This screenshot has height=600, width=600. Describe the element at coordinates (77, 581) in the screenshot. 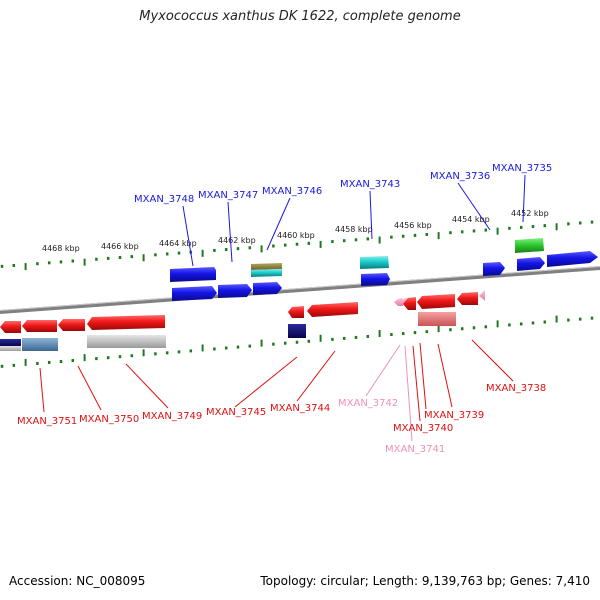

I see `accession-text: Accession: NC_008095` at that location.